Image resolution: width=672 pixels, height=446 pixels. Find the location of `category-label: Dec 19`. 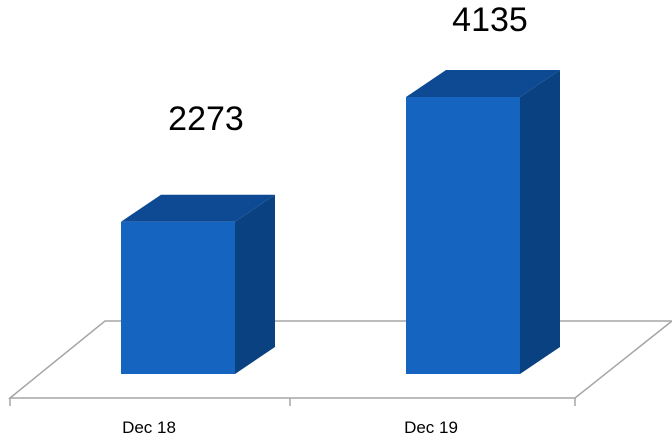

category-label: Dec 19 is located at coordinates (431, 427).